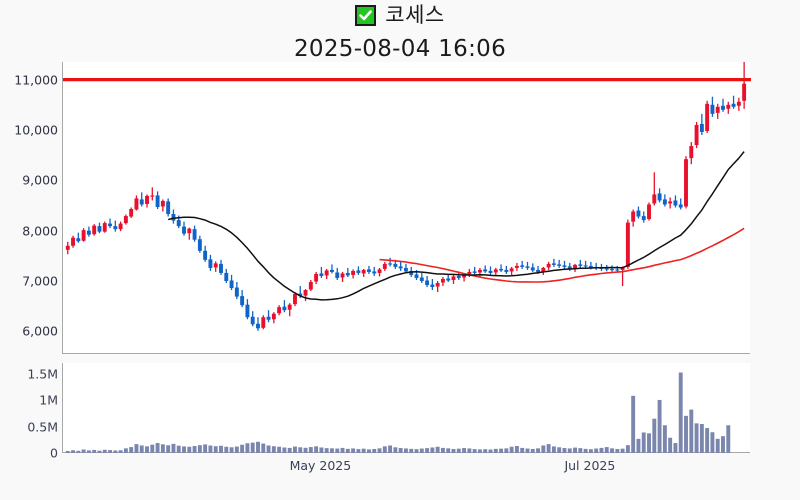 This screenshot has height=500, width=800. I want to click on price-axis-tick: 11,000, so click(36, 80).